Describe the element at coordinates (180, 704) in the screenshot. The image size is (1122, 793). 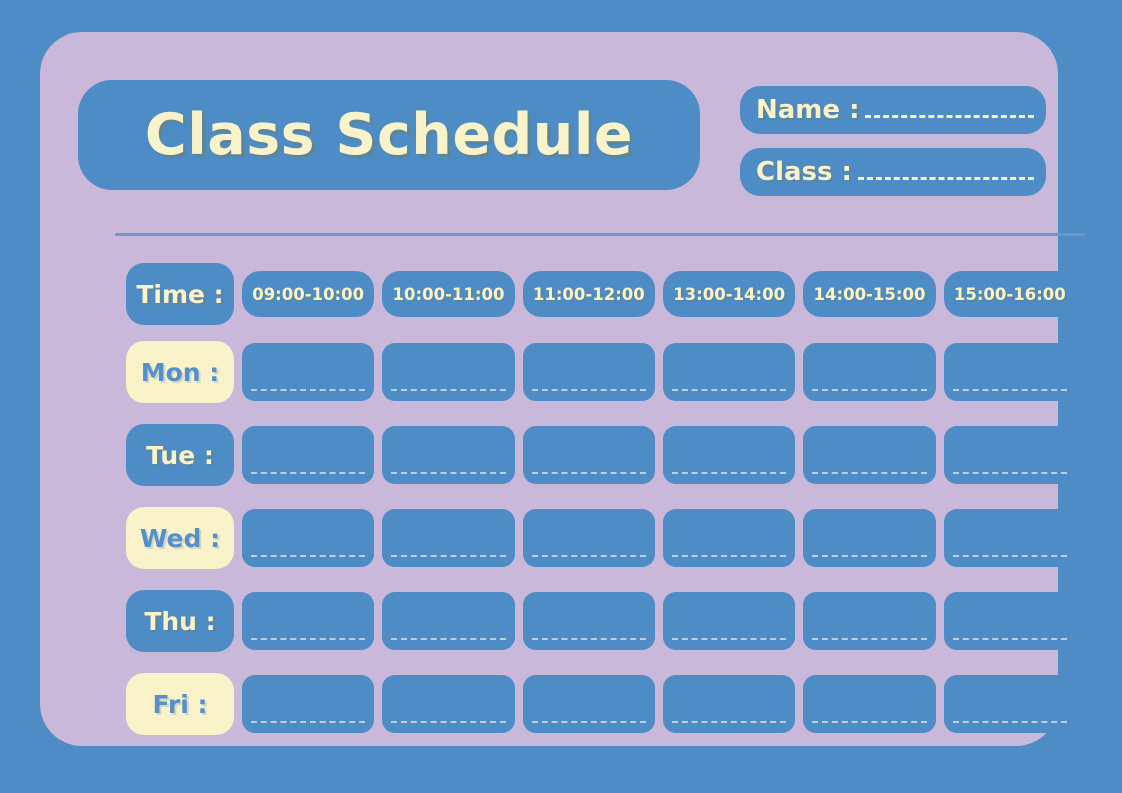
I see `day-label-fri: Fri :` at that location.